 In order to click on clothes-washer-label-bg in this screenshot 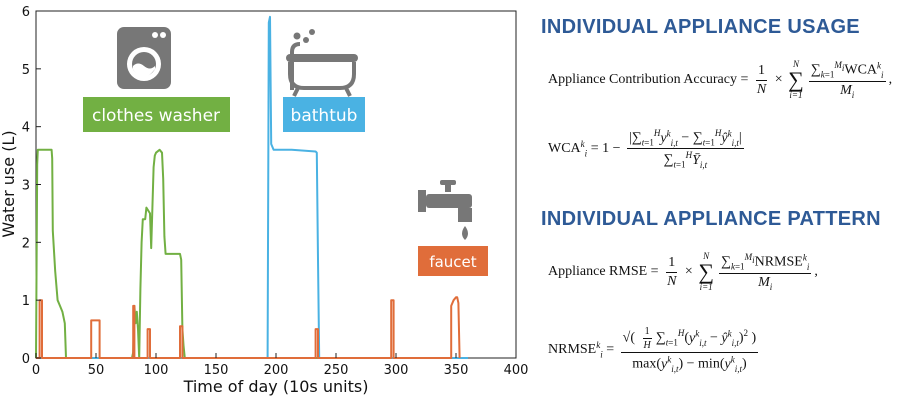, I will do `click(156, 114)`.